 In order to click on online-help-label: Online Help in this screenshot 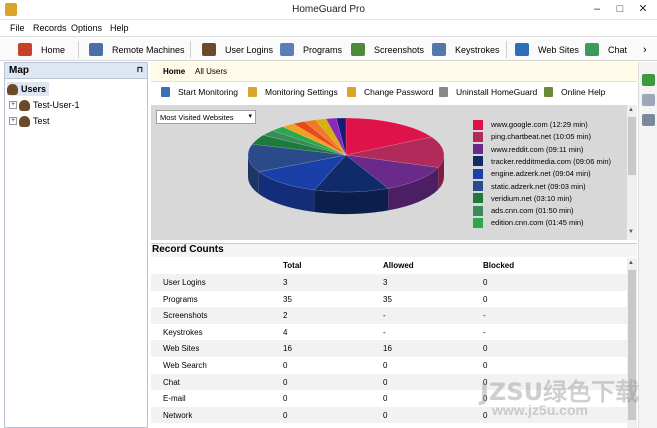, I will do `click(583, 92)`.